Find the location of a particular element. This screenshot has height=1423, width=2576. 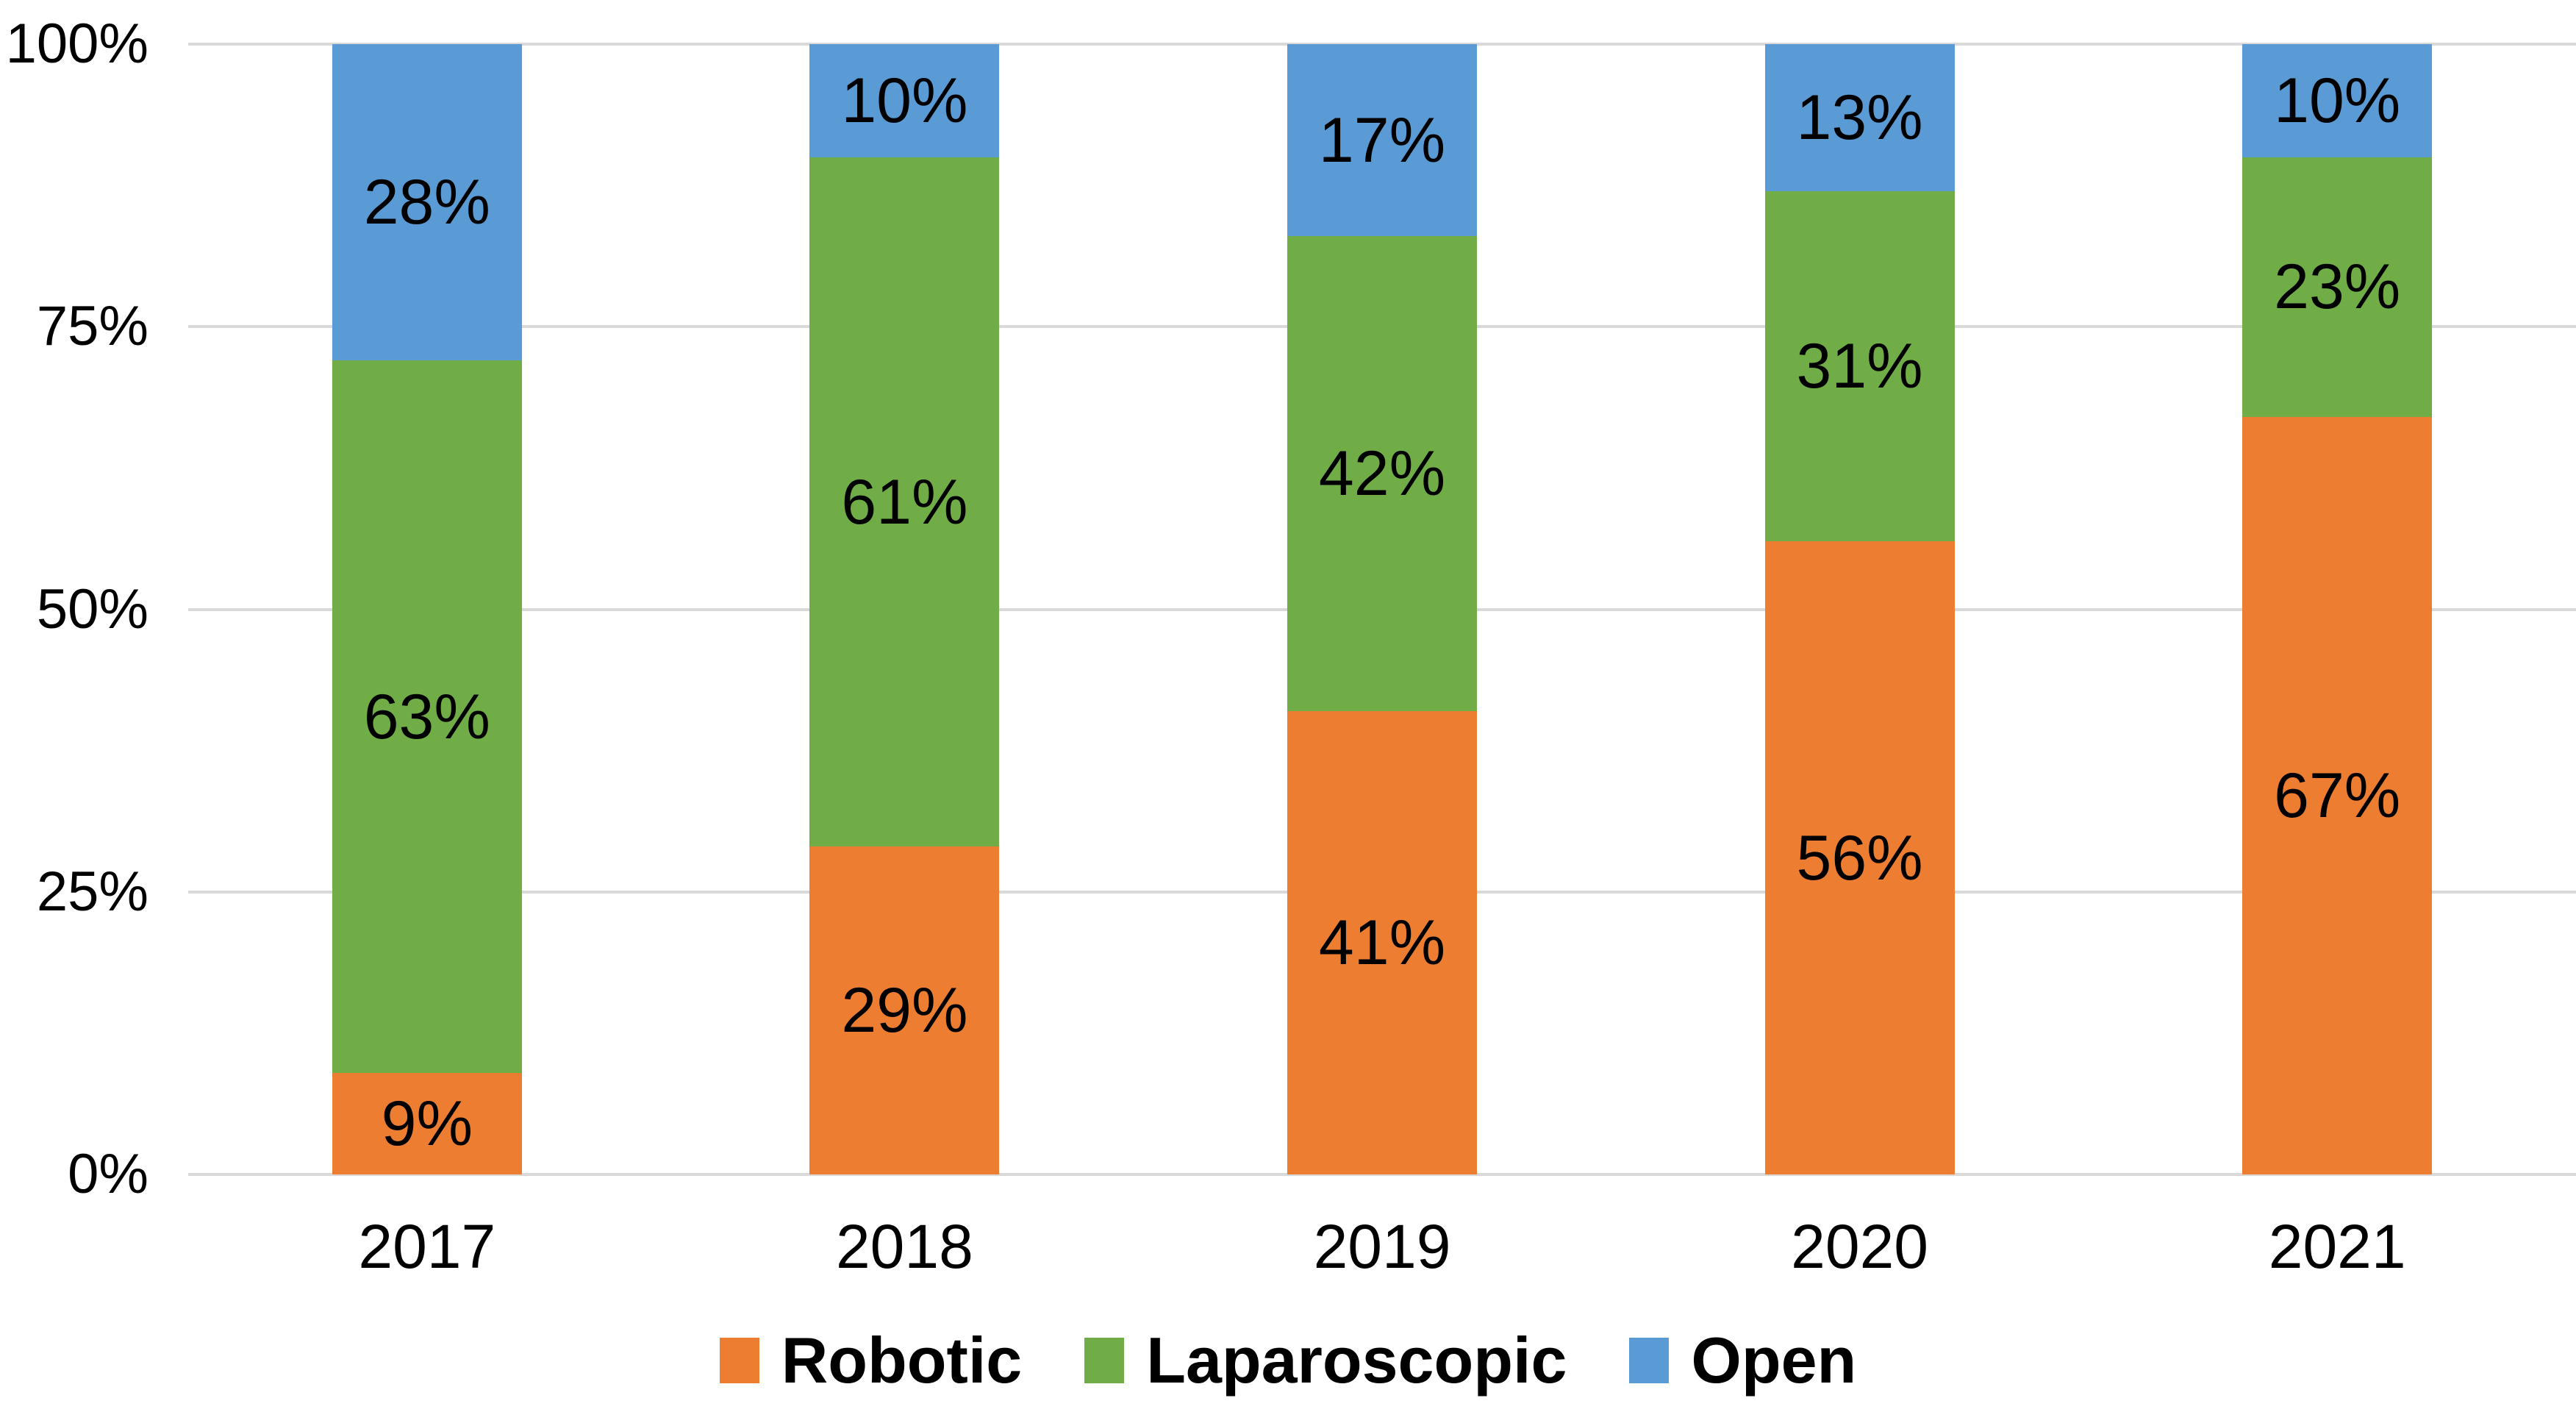

legend-item-laparoscopic: Laparoscopic is located at coordinates (1325, 1360).